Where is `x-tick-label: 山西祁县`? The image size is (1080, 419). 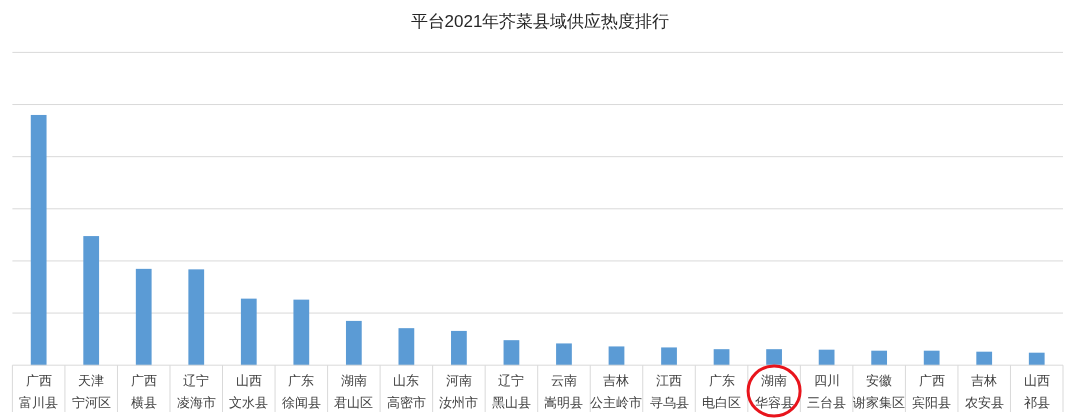
x-tick-label: 山西祁县 is located at coordinates (1036, 391).